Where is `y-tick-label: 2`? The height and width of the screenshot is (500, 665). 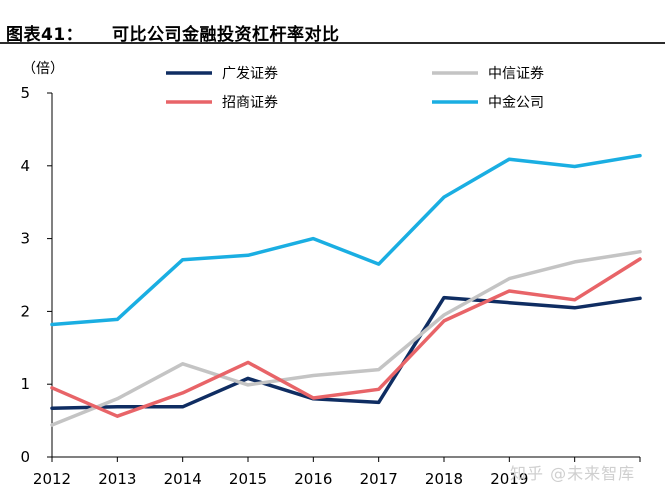 y-tick-label: 2 is located at coordinates (25, 311).